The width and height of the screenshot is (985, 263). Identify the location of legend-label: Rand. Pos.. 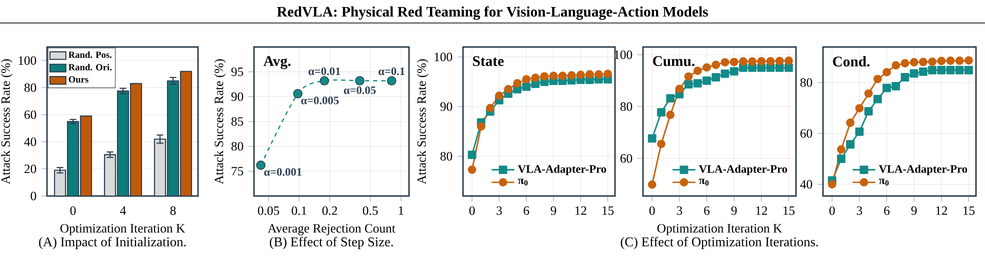
(90, 54).